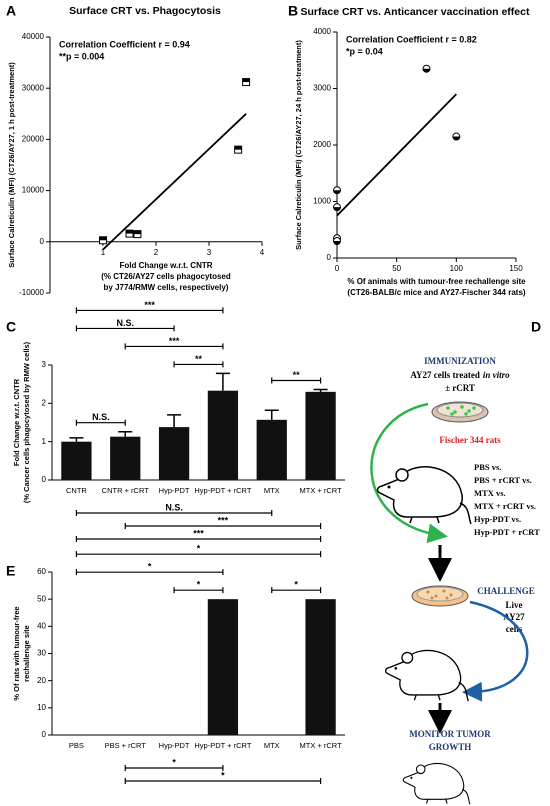 The width and height of the screenshot is (550, 806). What do you see at coordinates (470, 440) in the screenshot?
I see `rats-label: Fischer 344 rats` at bounding box center [470, 440].